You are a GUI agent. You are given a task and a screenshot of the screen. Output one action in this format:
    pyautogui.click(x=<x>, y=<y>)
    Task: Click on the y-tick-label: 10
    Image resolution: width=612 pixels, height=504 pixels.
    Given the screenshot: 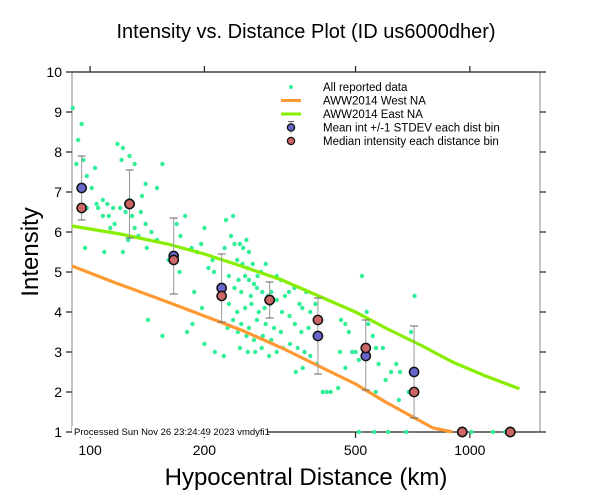 What is the action you would take?
    pyautogui.click(x=54, y=72)
    